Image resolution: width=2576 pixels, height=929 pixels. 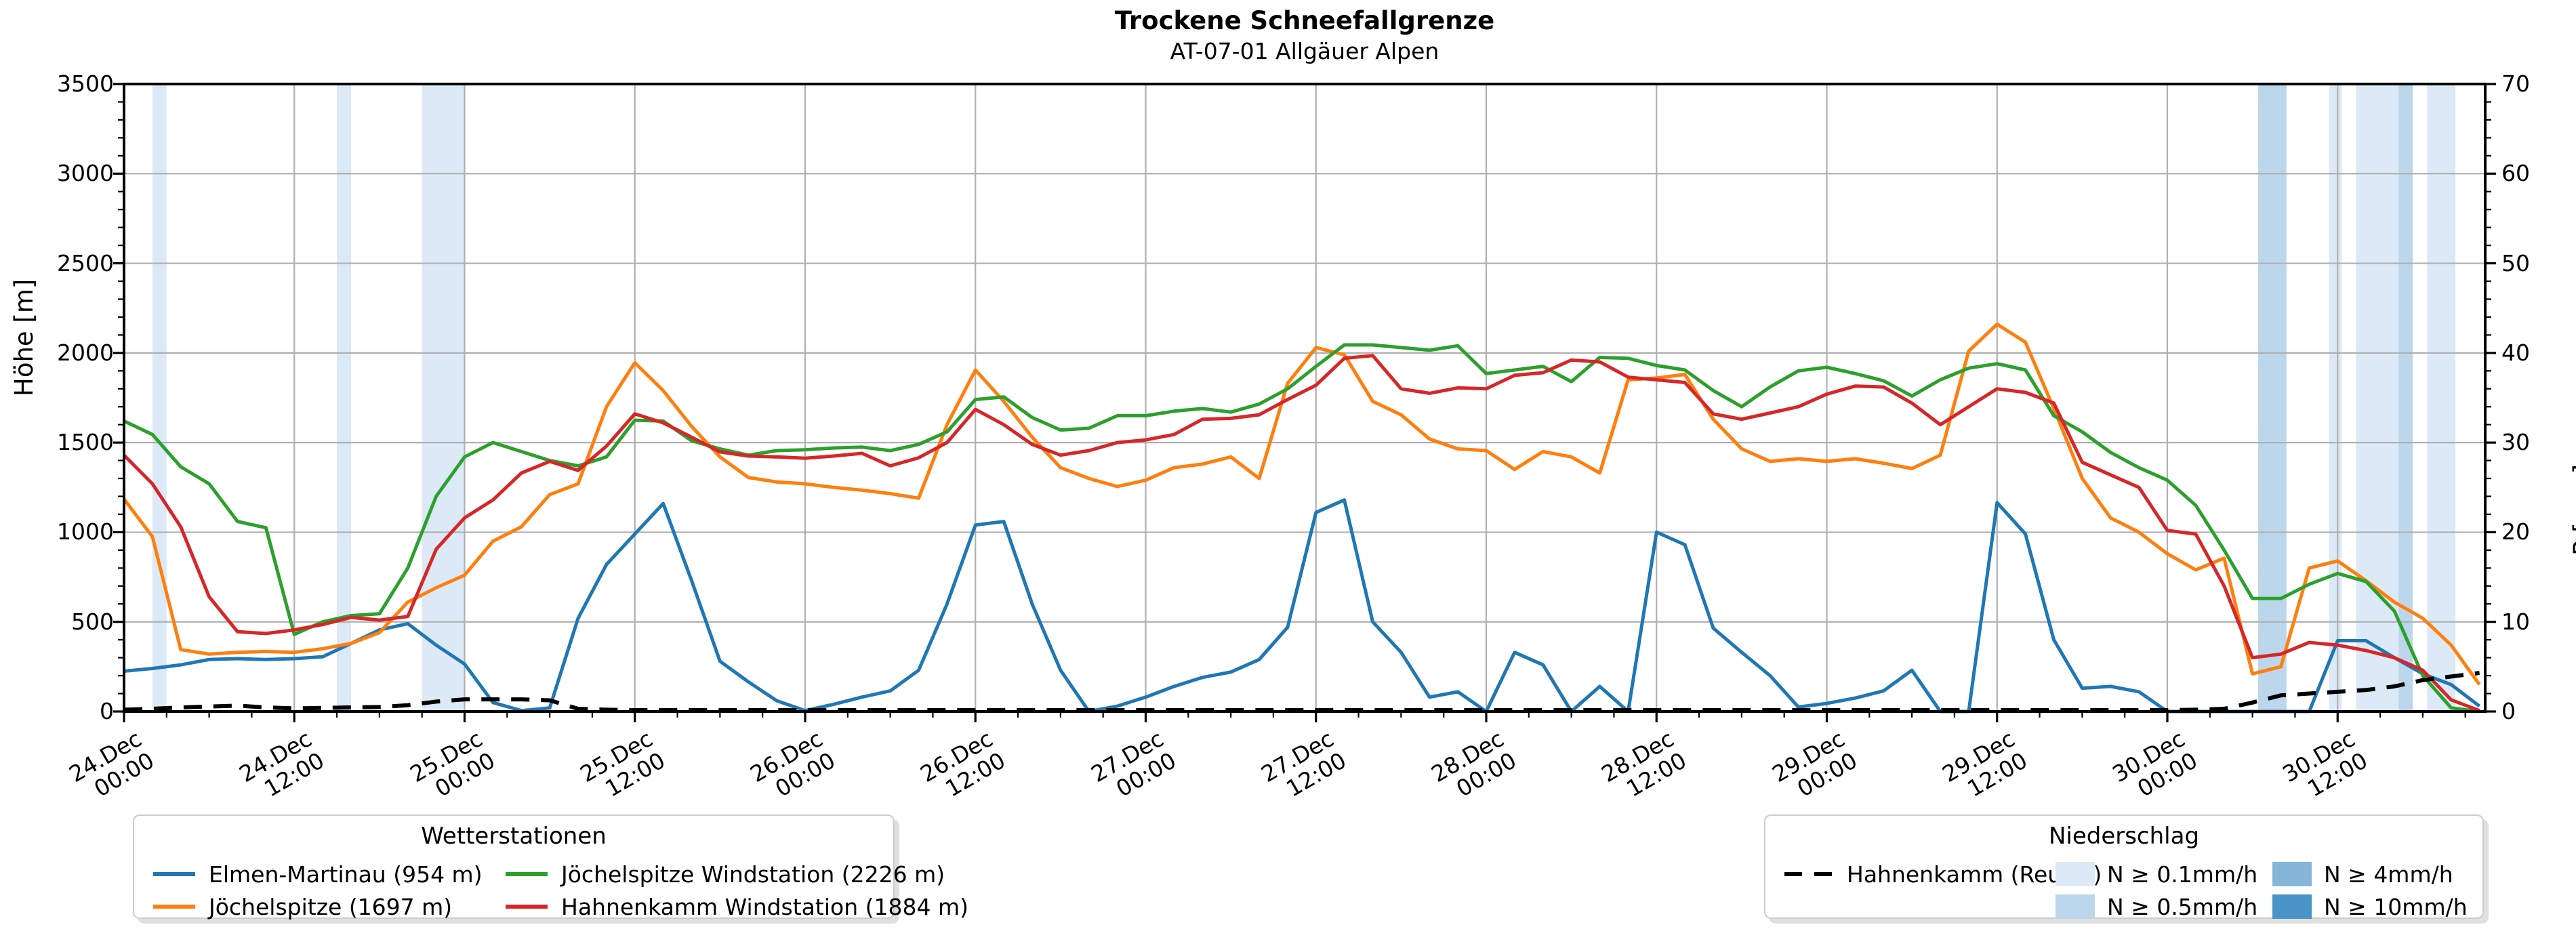 I want to click on legend-stations-title: Wetterstationen, so click(x=514, y=837).